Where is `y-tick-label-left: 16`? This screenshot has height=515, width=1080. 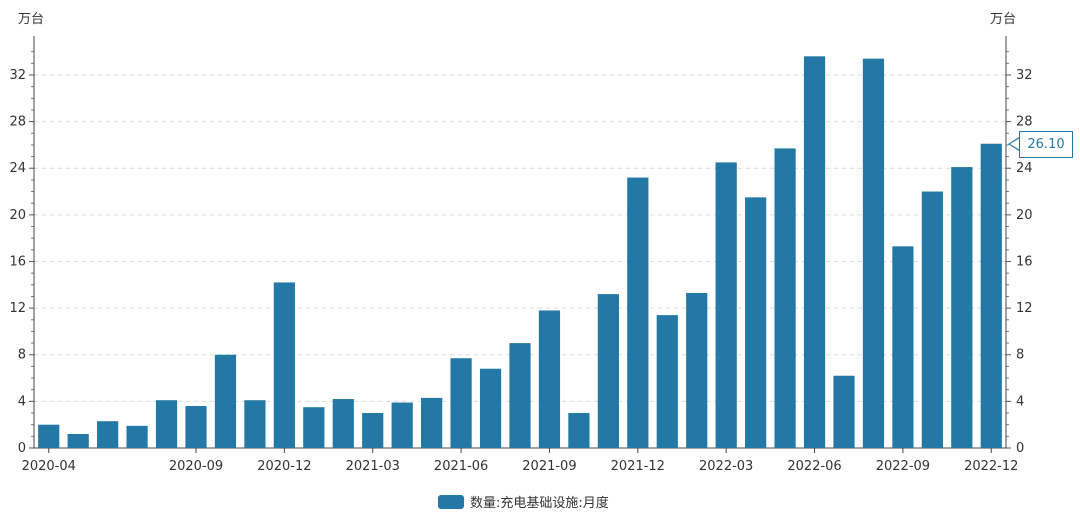 y-tick-label-left: 16 is located at coordinates (17, 261).